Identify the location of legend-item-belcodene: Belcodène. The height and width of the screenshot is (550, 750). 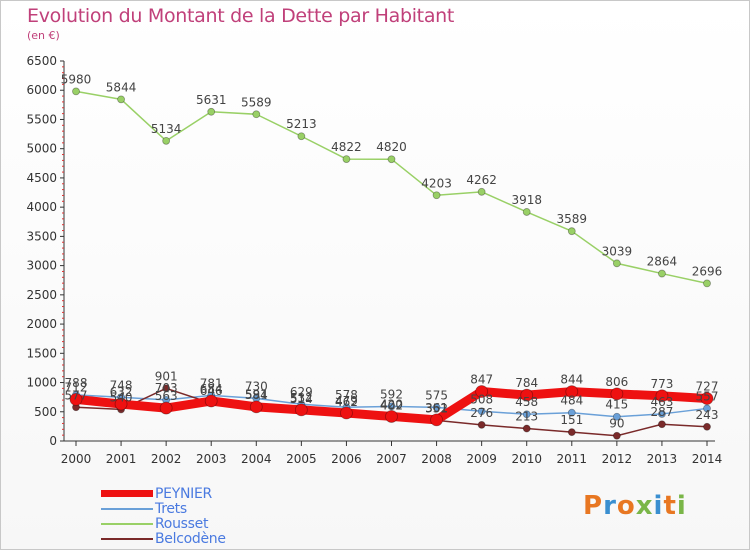
(201, 539).